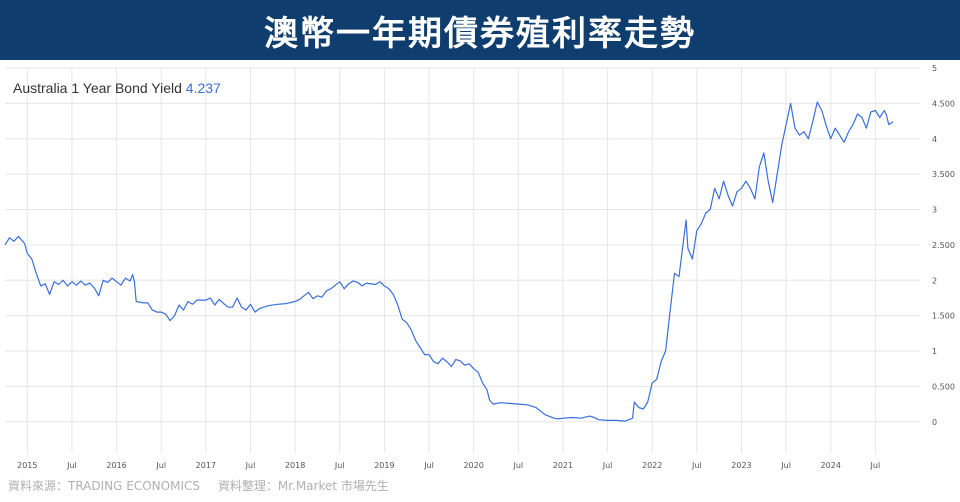  What do you see at coordinates (934, 351) in the screenshot?
I see `y-tick-label: 1` at bounding box center [934, 351].